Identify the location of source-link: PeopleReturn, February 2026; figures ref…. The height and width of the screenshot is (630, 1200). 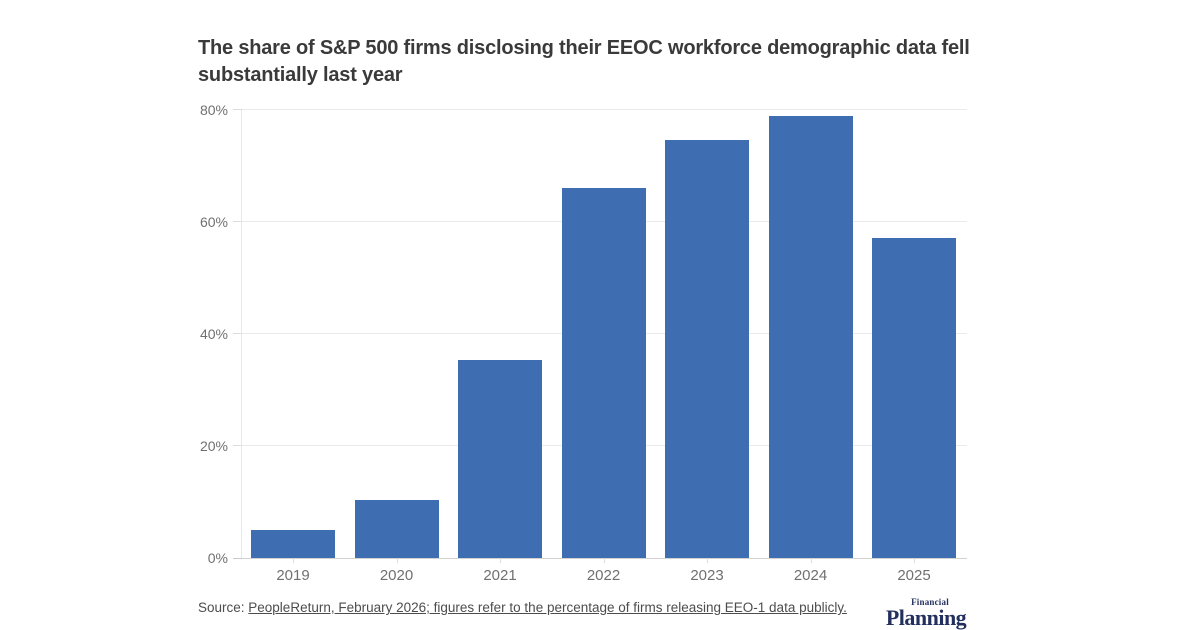
(547, 607).